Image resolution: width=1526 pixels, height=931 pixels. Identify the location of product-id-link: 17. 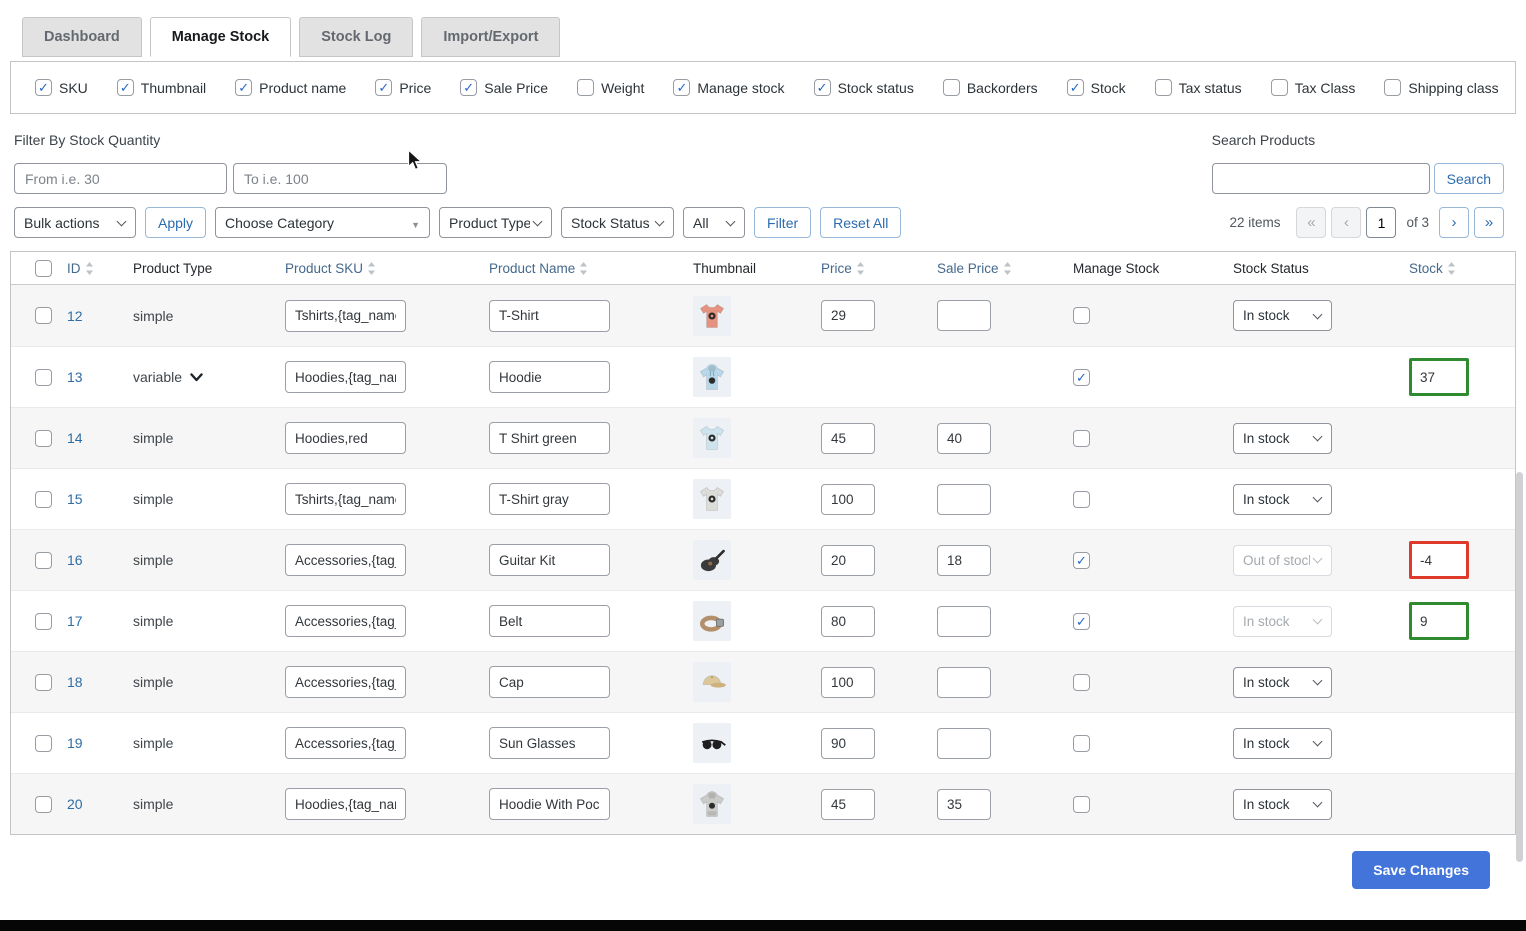
(75, 621).